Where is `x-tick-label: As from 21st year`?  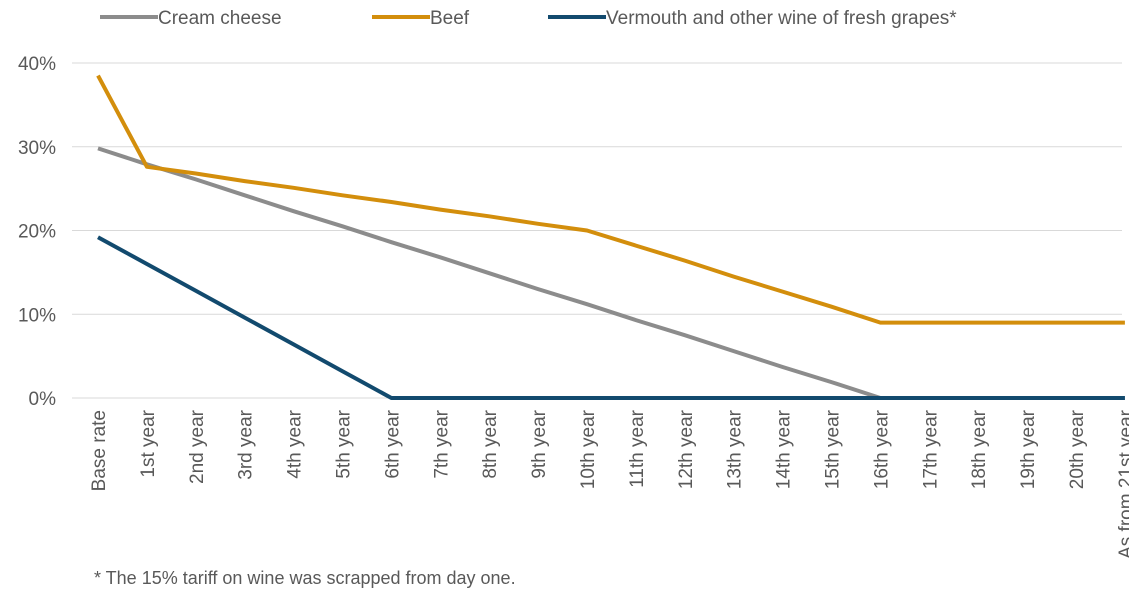
x-tick-label: As from 21st year is located at coordinates (1122, 484).